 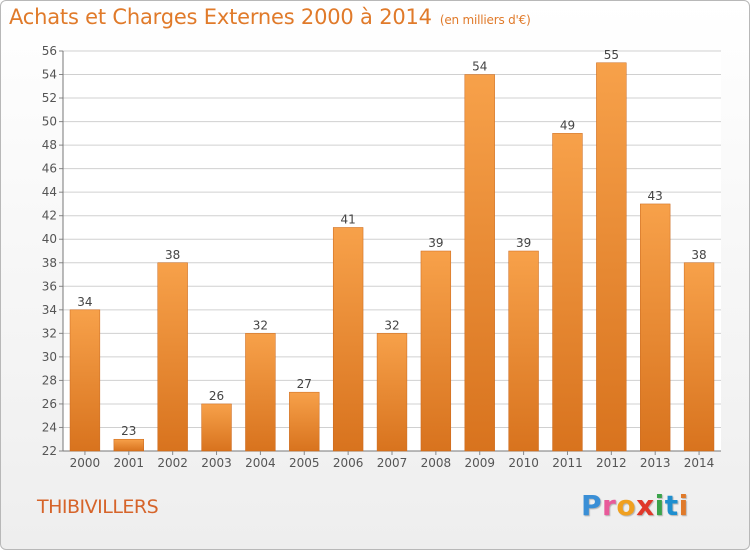 What do you see at coordinates (85, 463) in the screenshot?
I see `x-tick-label: 2000` at bounding box center [85, 463].